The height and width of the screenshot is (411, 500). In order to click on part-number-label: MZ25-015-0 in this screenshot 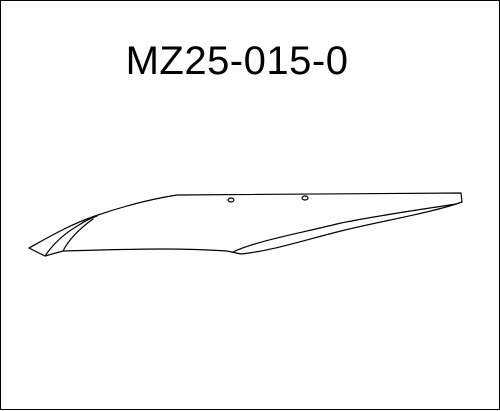, I will do `click(237, 61)`.